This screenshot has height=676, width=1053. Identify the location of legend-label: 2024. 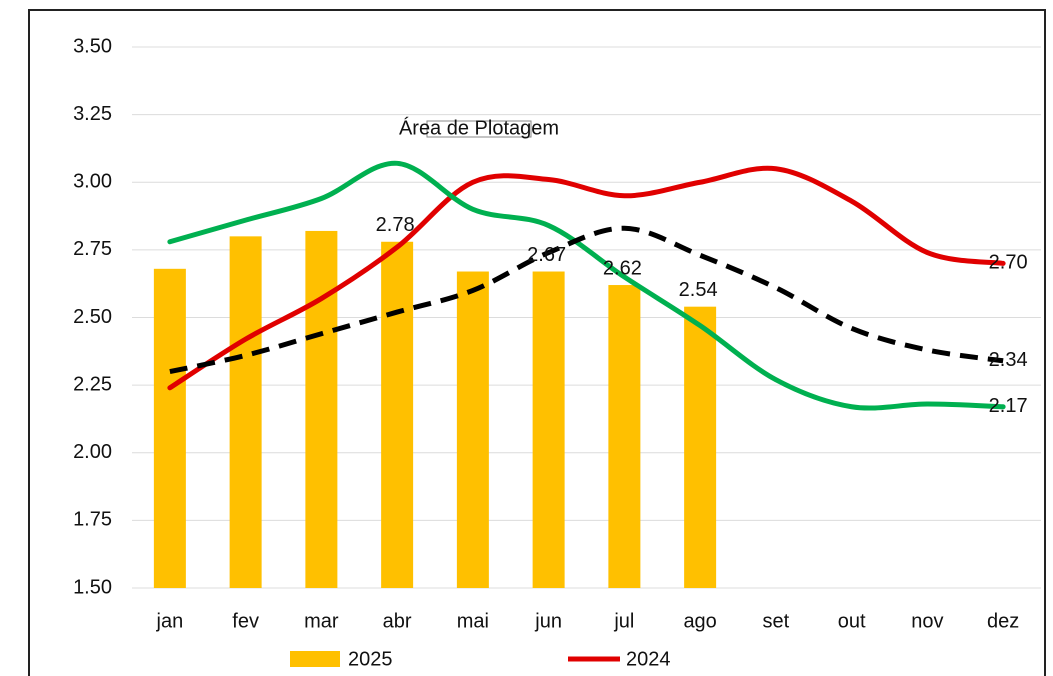
(648, 659).